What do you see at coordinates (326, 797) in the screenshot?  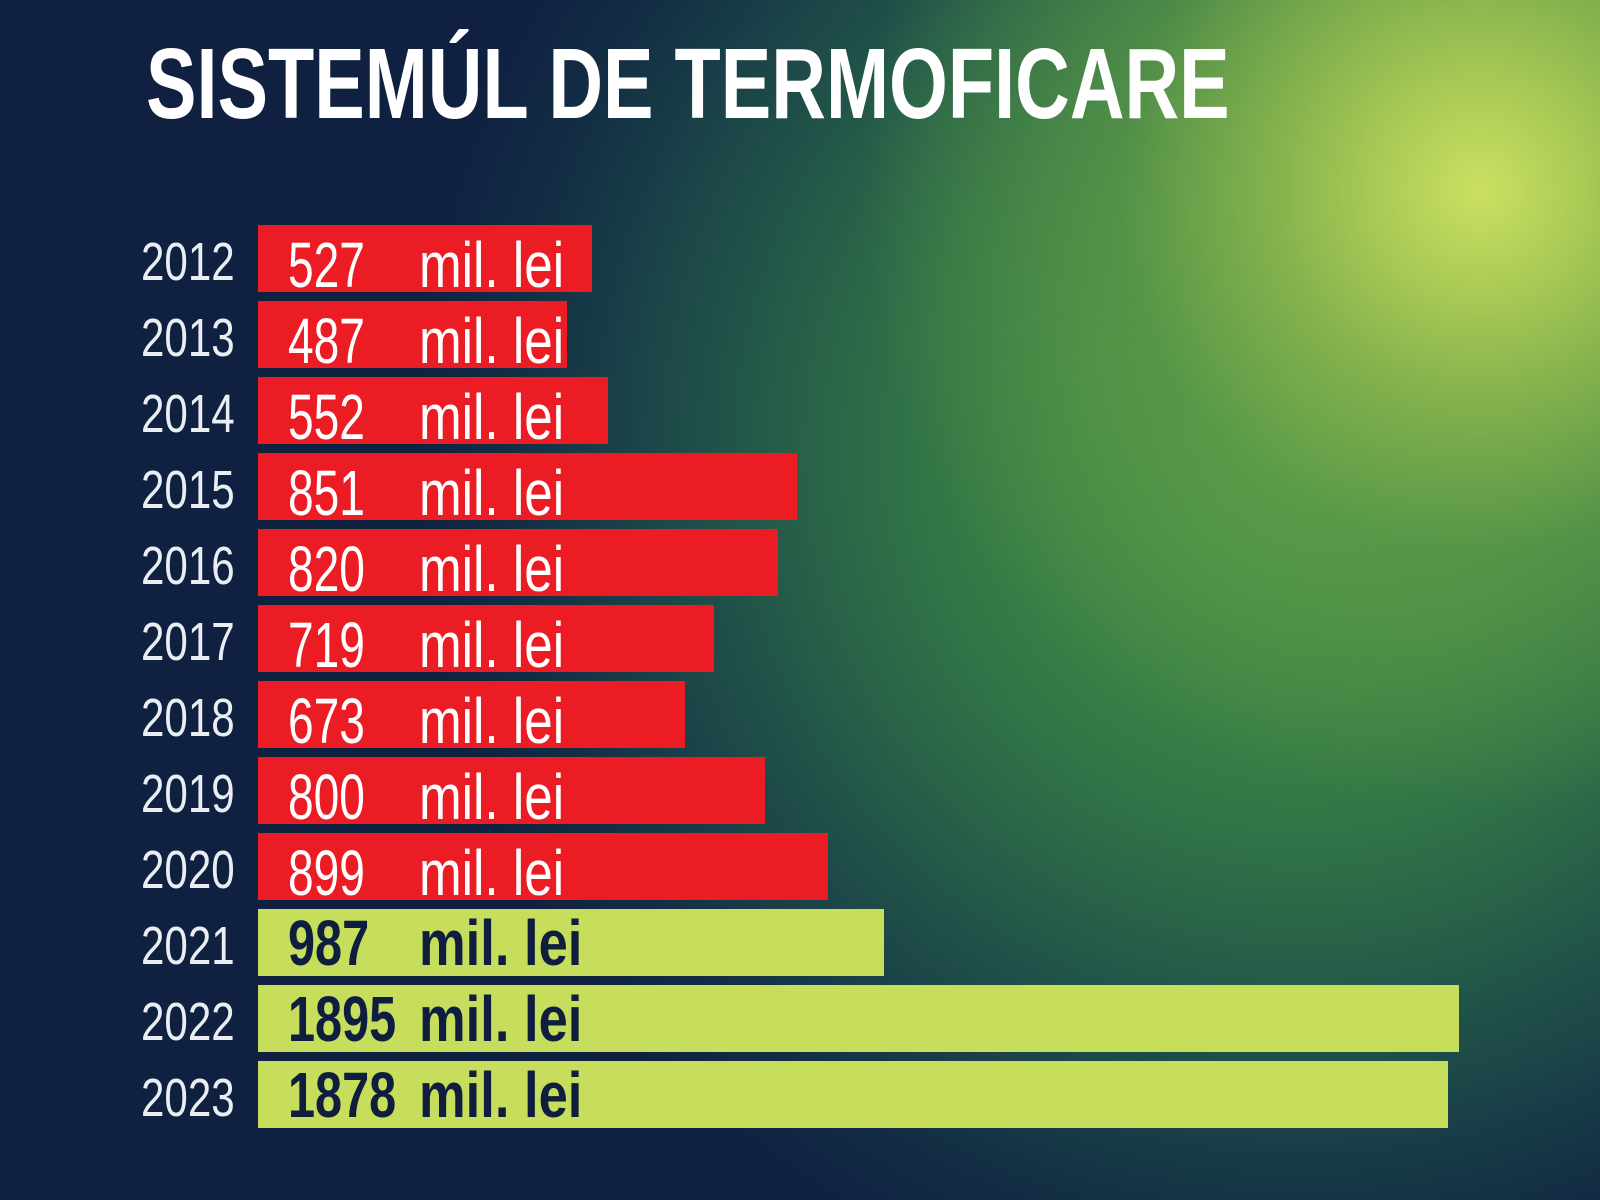 I see `bar-value-2019: 800` at bounding box center [326, 797].